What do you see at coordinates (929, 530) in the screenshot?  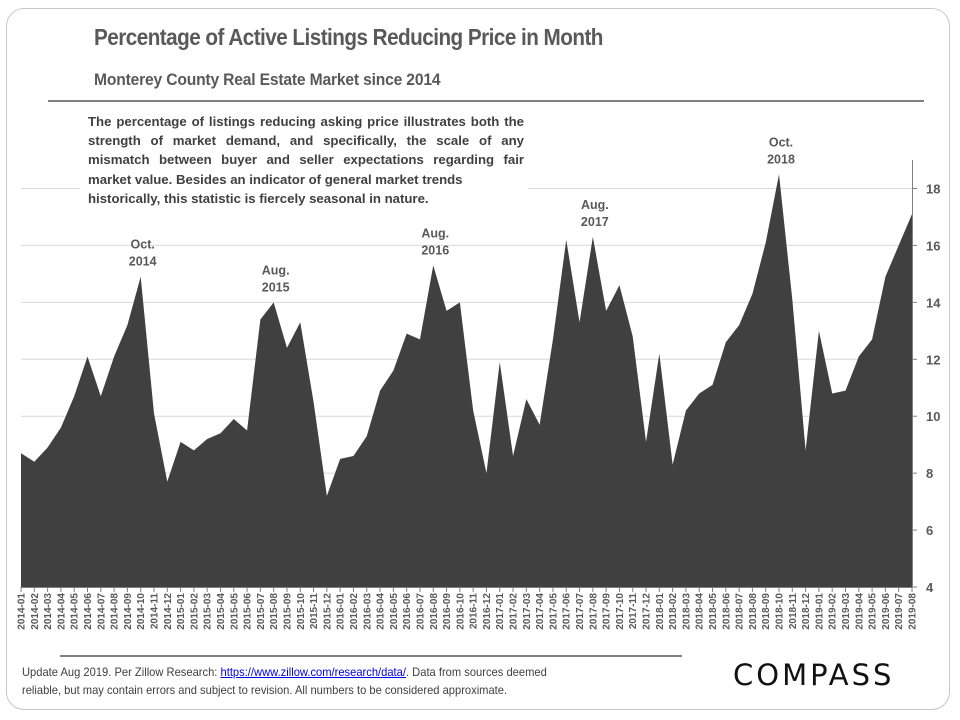 I see `y-tick-label: 6` at bounding box center [929, 530].